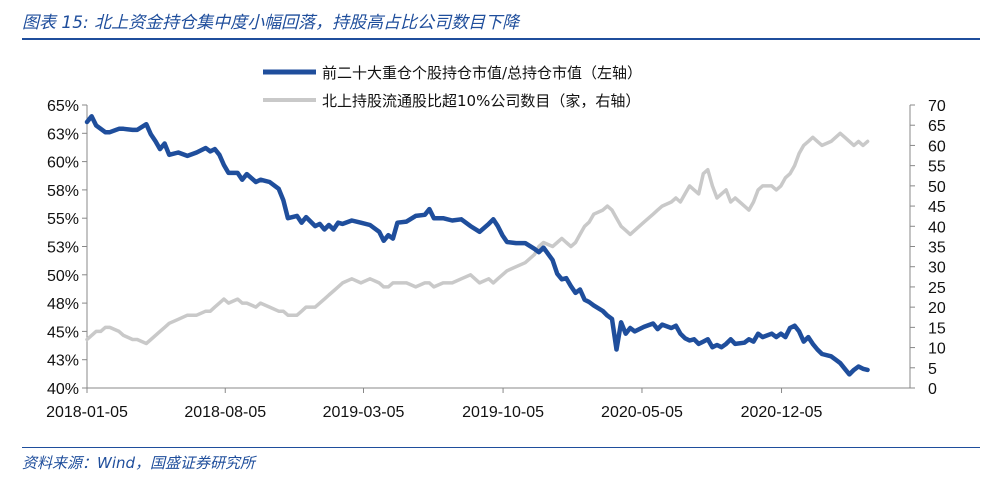  What do you see at coordinates (932, 389) in the screenshot?
I see `right-tick-label: 0` at bounding box center [932, 389].